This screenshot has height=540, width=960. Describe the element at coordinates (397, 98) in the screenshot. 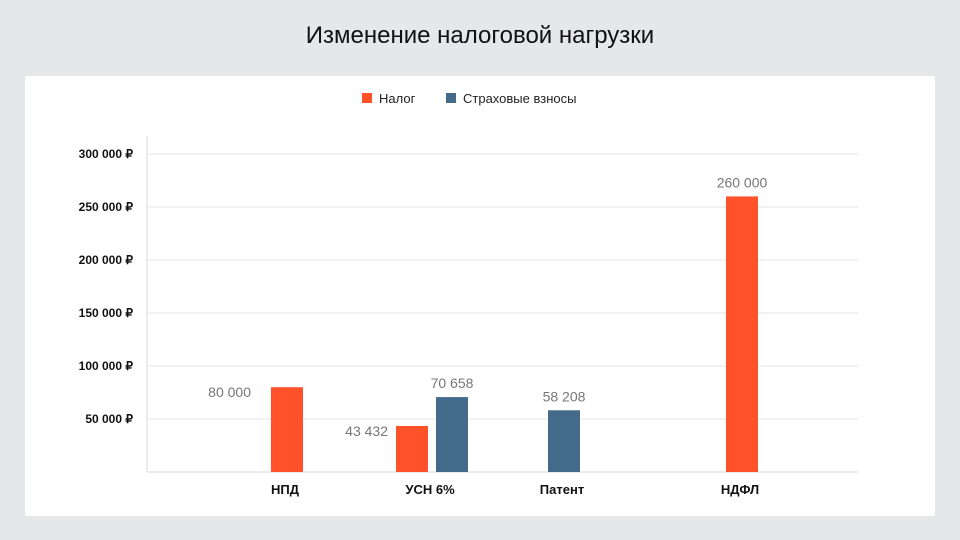

I see `legend-label: Налог` at that location.